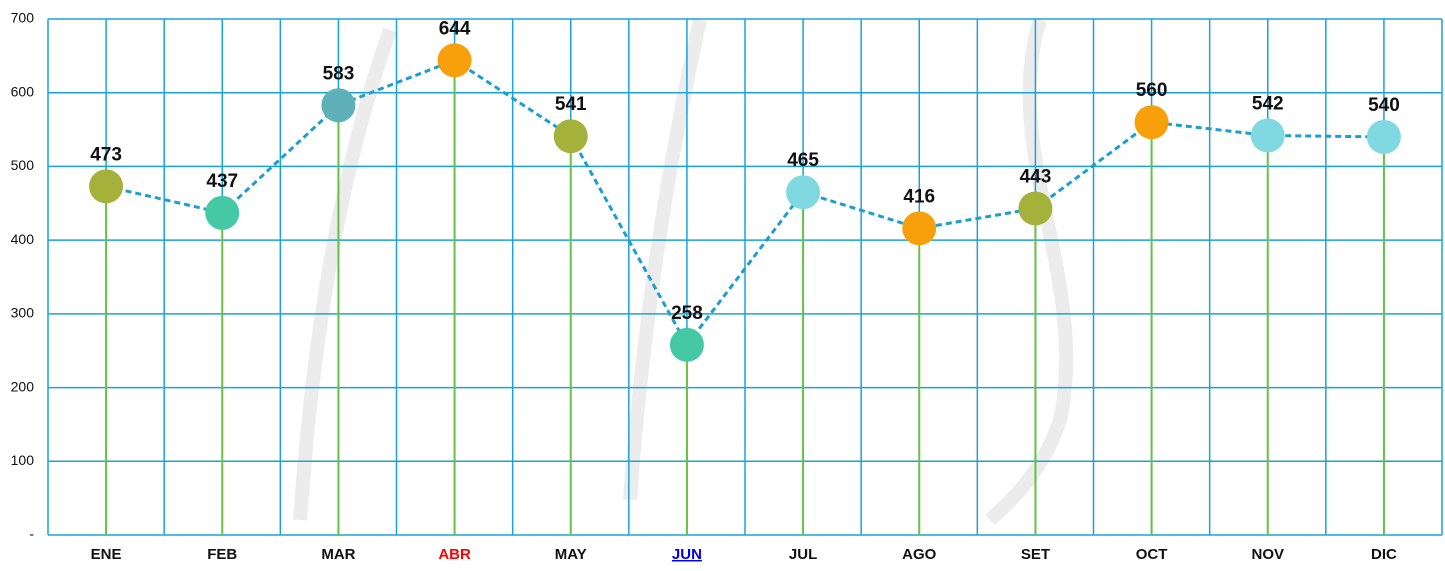 Image resolution: width=1445 pixels, height=571 pixels. What do you see at coordinates (1384, 554) in the screenshot?
I see `x-tick-label: DIC` at bounding box center [1384, 554].